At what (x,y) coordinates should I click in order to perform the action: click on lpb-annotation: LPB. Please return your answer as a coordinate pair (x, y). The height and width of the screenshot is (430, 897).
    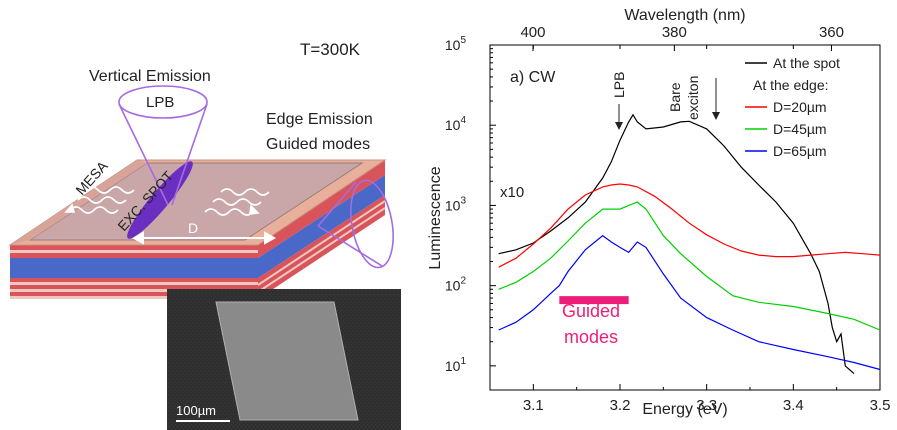
    Looking at the image, I should click on (619, 85).